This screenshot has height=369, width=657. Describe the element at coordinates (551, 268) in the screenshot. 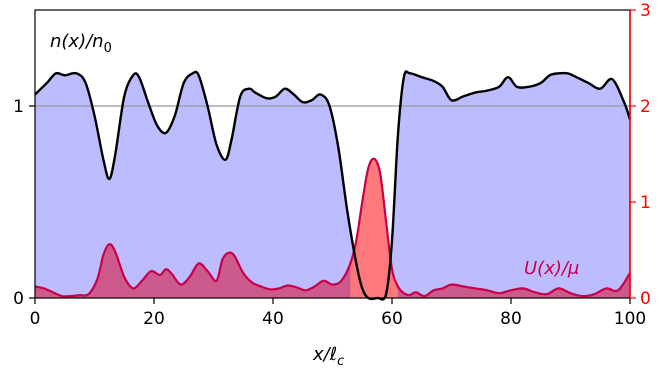

I see `potential-series-label: U(x)/μ` at that location.